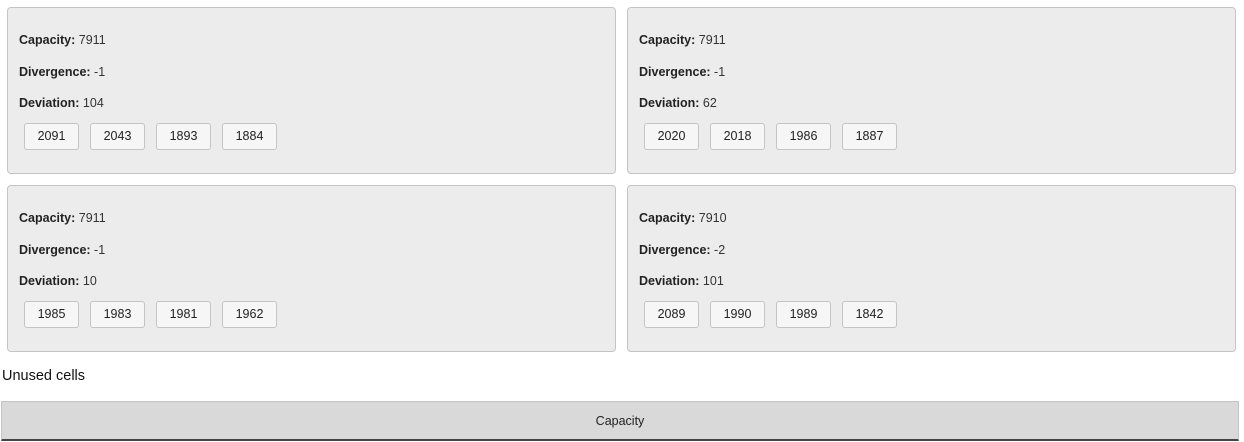 This screenshot has height=442, width=1244. What do you see at coordinates (737, 314) in the screenshot?
I see `cell-button: 1990` at bounding box center [737, 314].